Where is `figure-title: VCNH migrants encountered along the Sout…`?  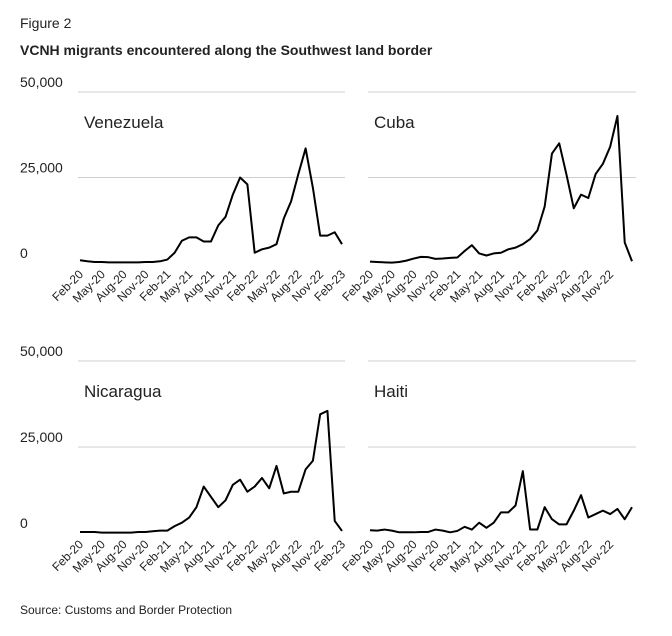
figure-title: VCNH migrants encountered along the Sout… is located at coordinates (226, 50).